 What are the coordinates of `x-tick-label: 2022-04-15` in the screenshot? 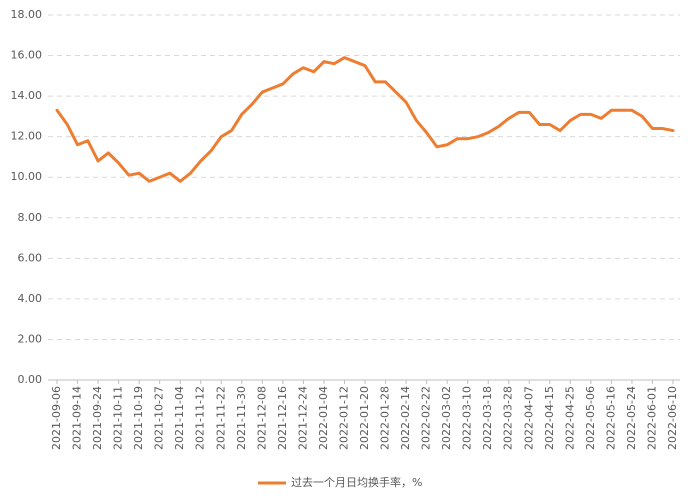 It's located at (549, 418).